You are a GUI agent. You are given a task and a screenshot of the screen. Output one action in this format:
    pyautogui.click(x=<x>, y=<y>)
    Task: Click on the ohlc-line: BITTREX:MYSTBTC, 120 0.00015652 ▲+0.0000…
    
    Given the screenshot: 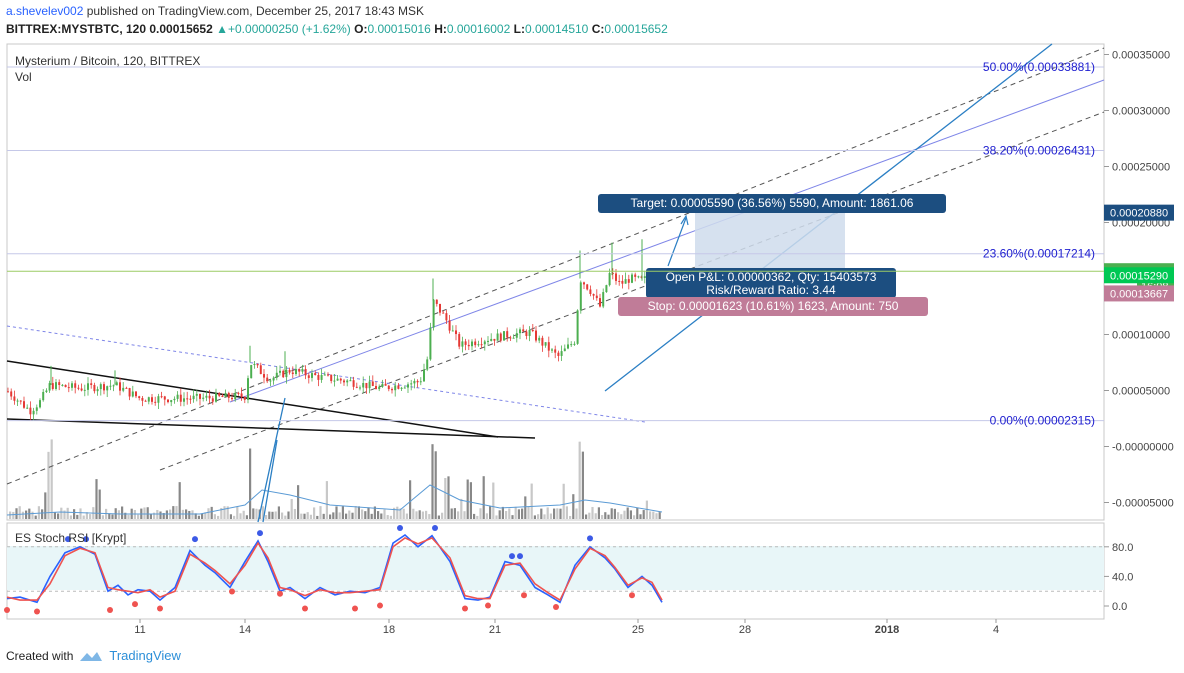 What is the action you would take?
    pyautogui.click(x=337, y=29)
    